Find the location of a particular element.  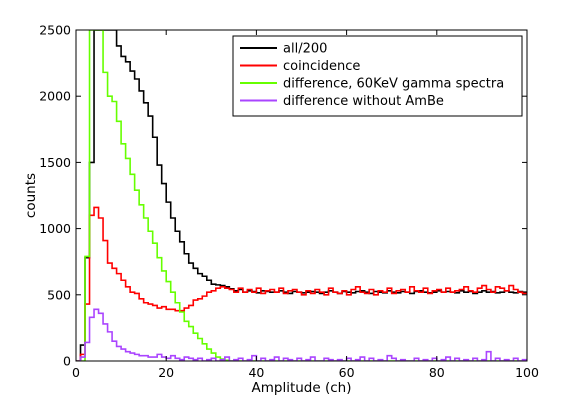

y-tick-label: 0 is located at coordinates (67, 361).